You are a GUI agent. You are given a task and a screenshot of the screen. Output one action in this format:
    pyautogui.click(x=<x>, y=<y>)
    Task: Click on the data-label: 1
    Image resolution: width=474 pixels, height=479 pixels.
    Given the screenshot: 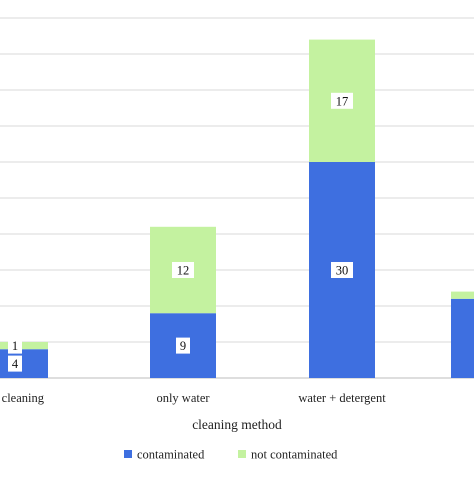 What is the action you would take?
    pyautogui.click(x=15, y=346)
    